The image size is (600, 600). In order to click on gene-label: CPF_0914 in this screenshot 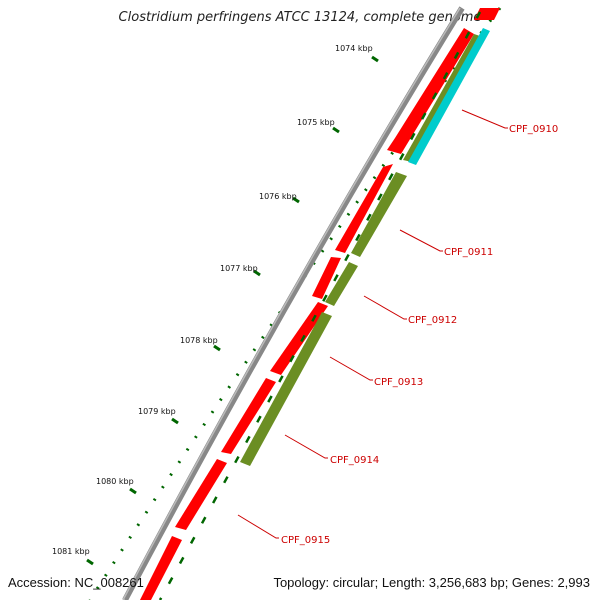, I will do `click(354, 460)`.